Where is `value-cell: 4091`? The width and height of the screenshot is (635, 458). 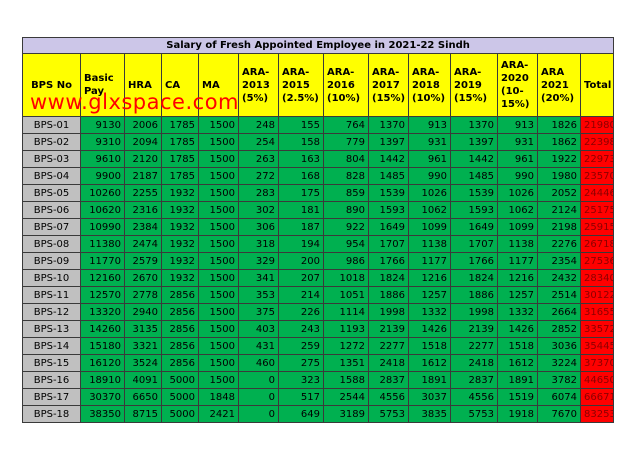
value-cell: 4091 is located at coordinates (143, 380).